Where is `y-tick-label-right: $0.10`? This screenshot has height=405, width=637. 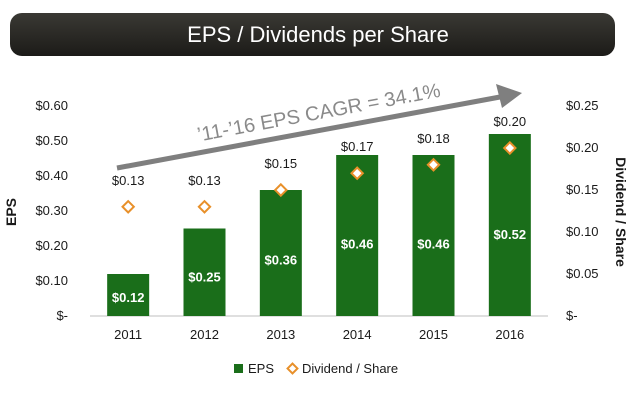
y-tick-label-right: $0.10 is located at coordinates (582, 231).